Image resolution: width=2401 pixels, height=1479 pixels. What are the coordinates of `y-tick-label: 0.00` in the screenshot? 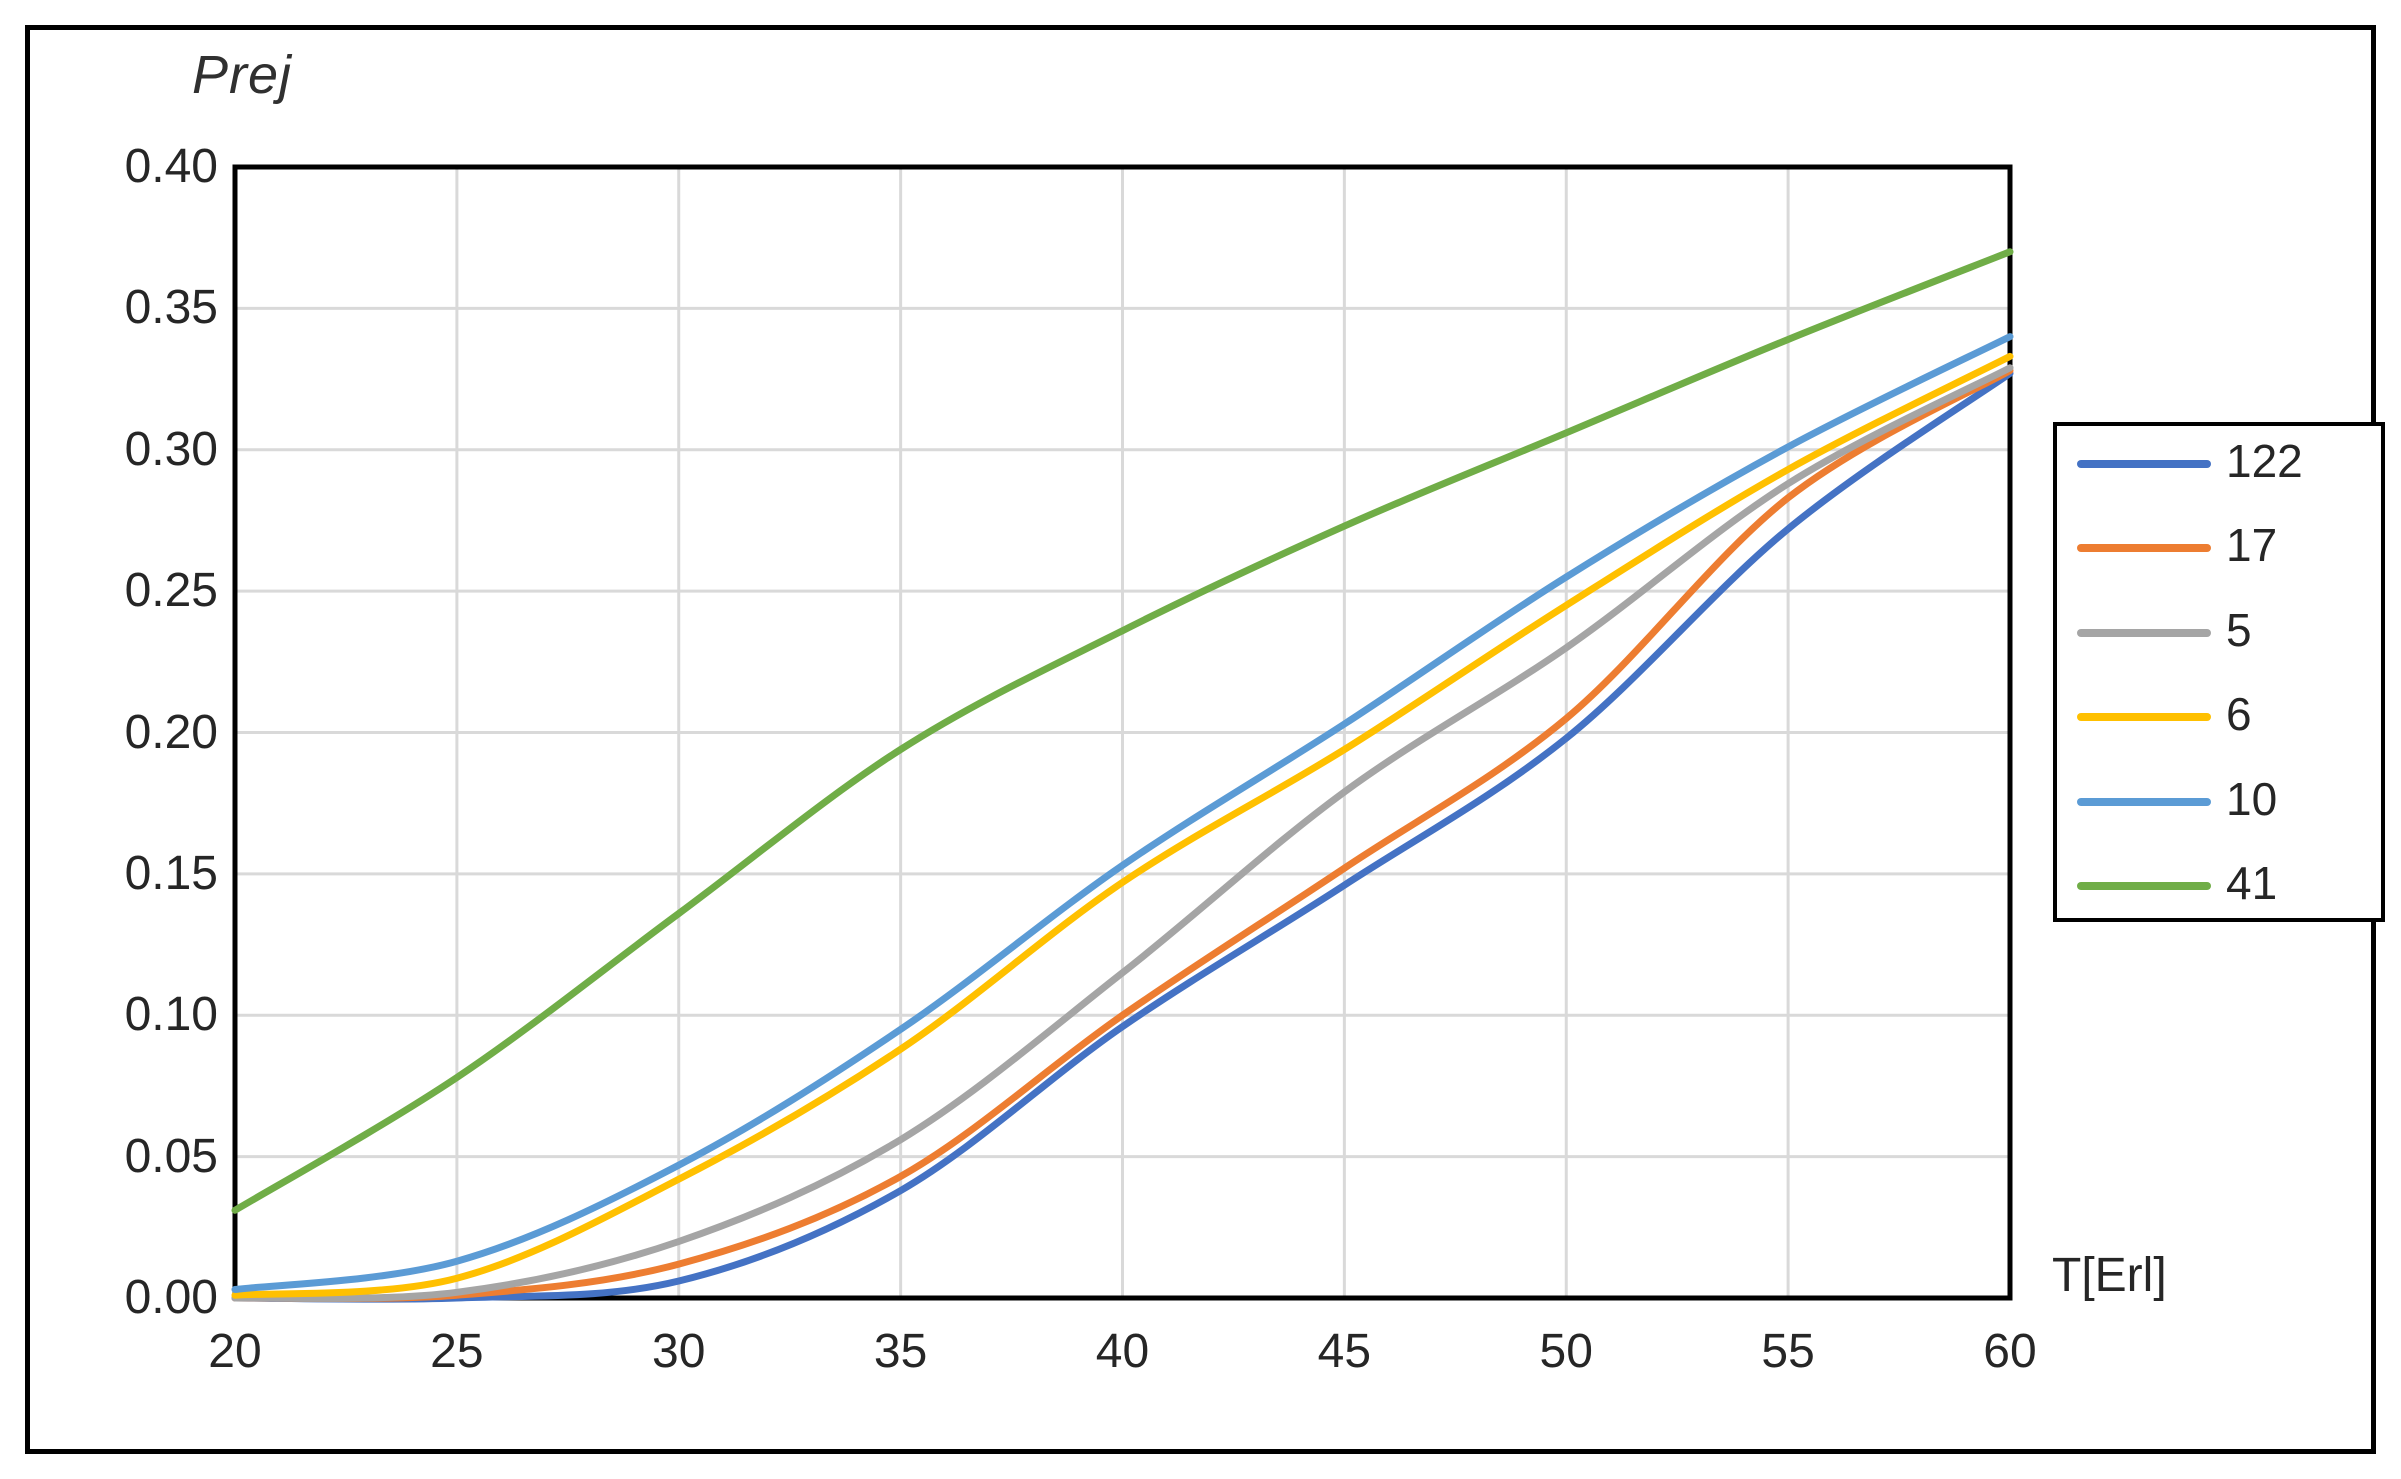 It's located at (171, 1297).